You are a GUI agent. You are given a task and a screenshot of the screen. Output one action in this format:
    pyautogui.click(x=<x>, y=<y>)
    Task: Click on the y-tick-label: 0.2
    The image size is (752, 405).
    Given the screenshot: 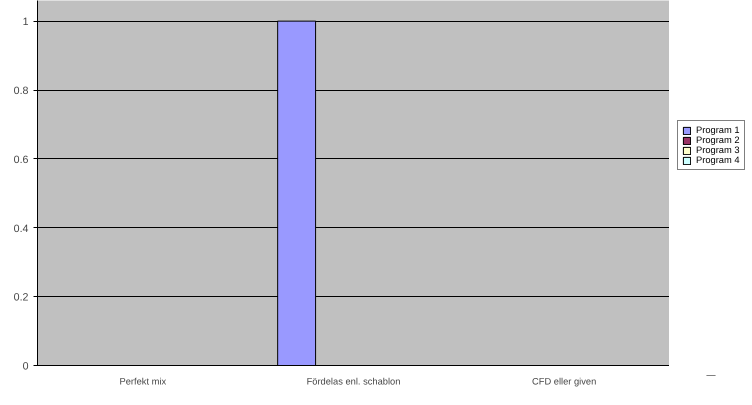 What is the action you would take?
    pyautogui.click(x=21, y=298)
    